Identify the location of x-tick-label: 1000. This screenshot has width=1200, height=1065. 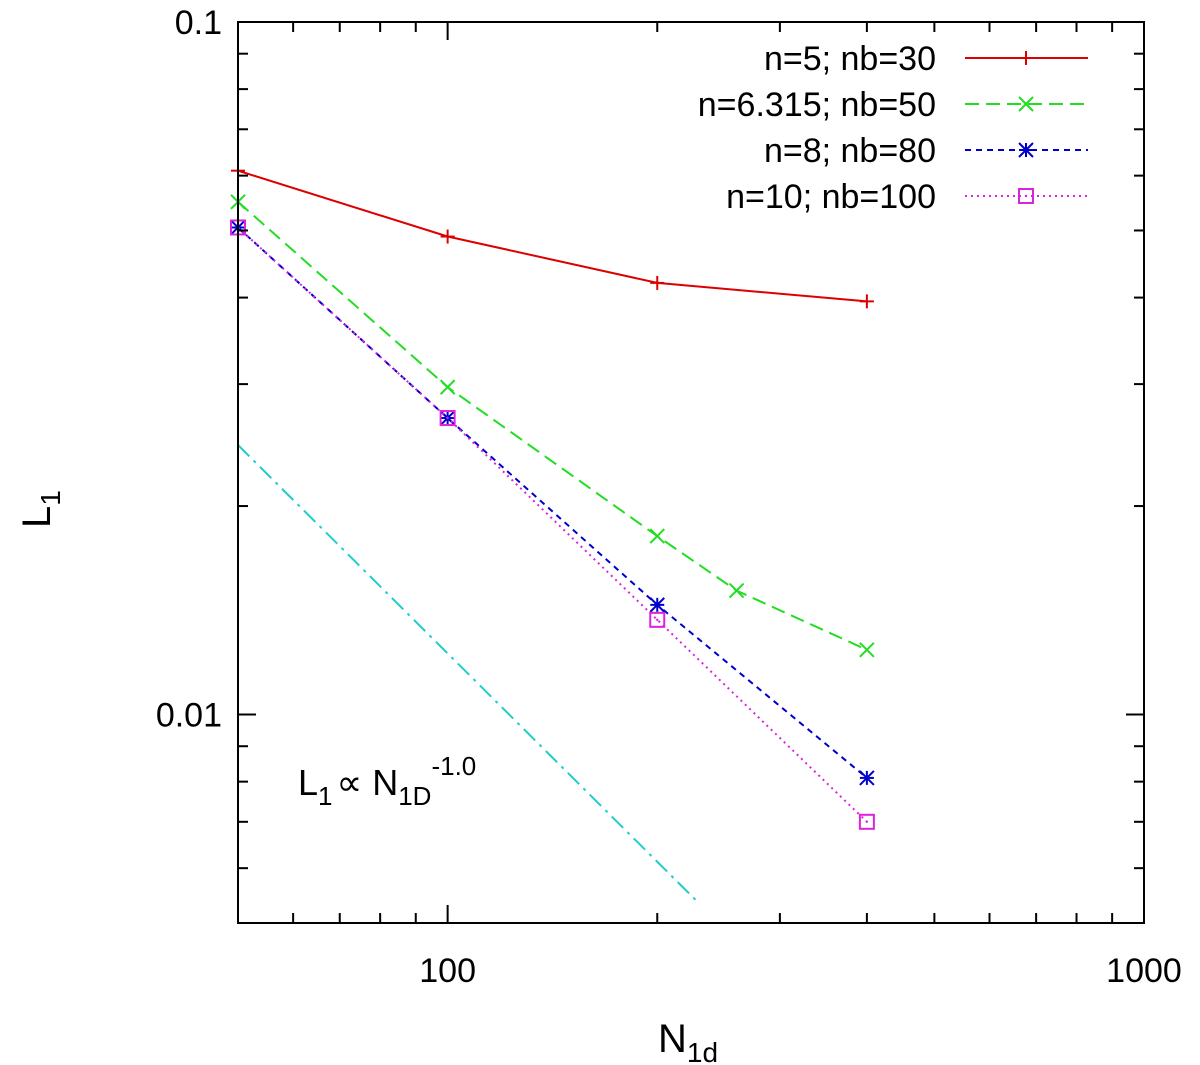
(1144, 971).